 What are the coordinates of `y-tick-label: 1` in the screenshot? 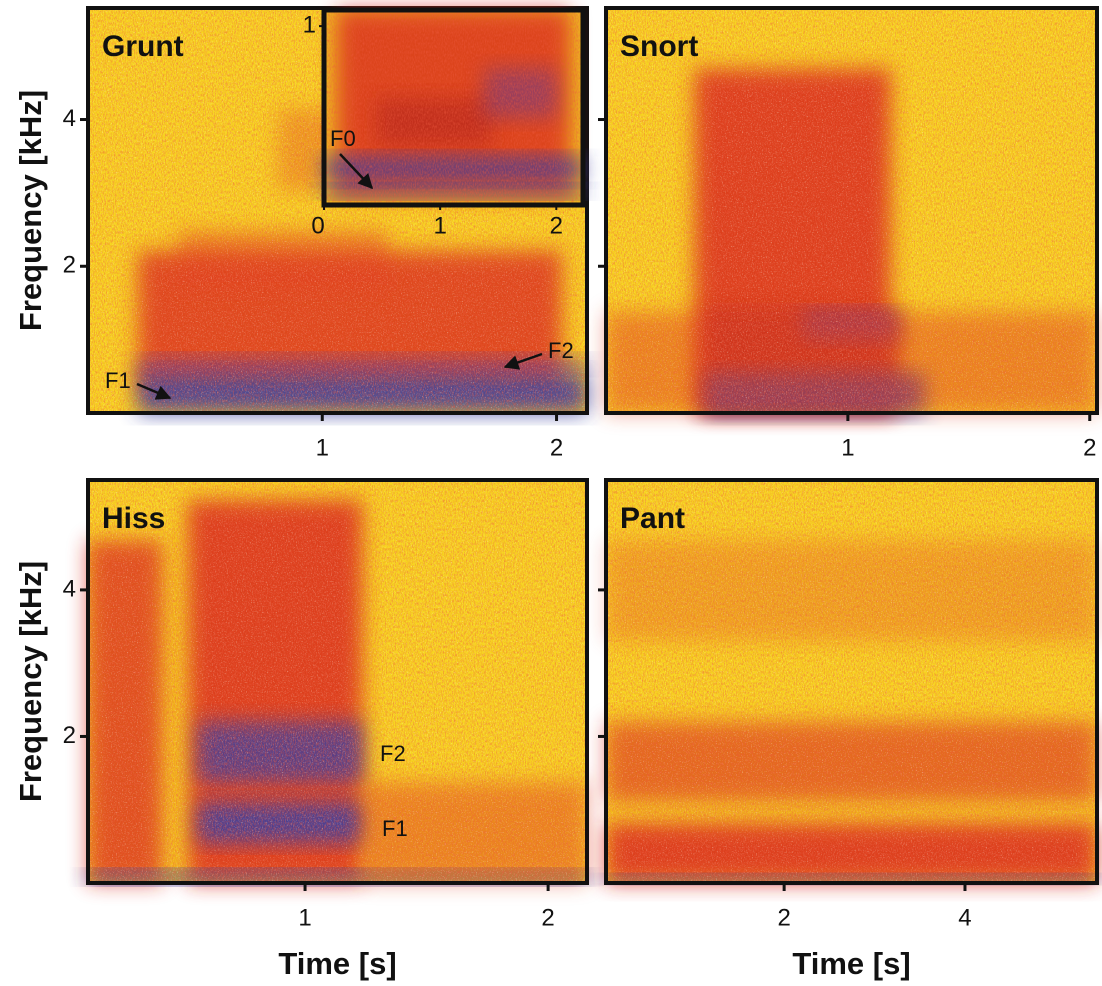 It's located at (309, 24).